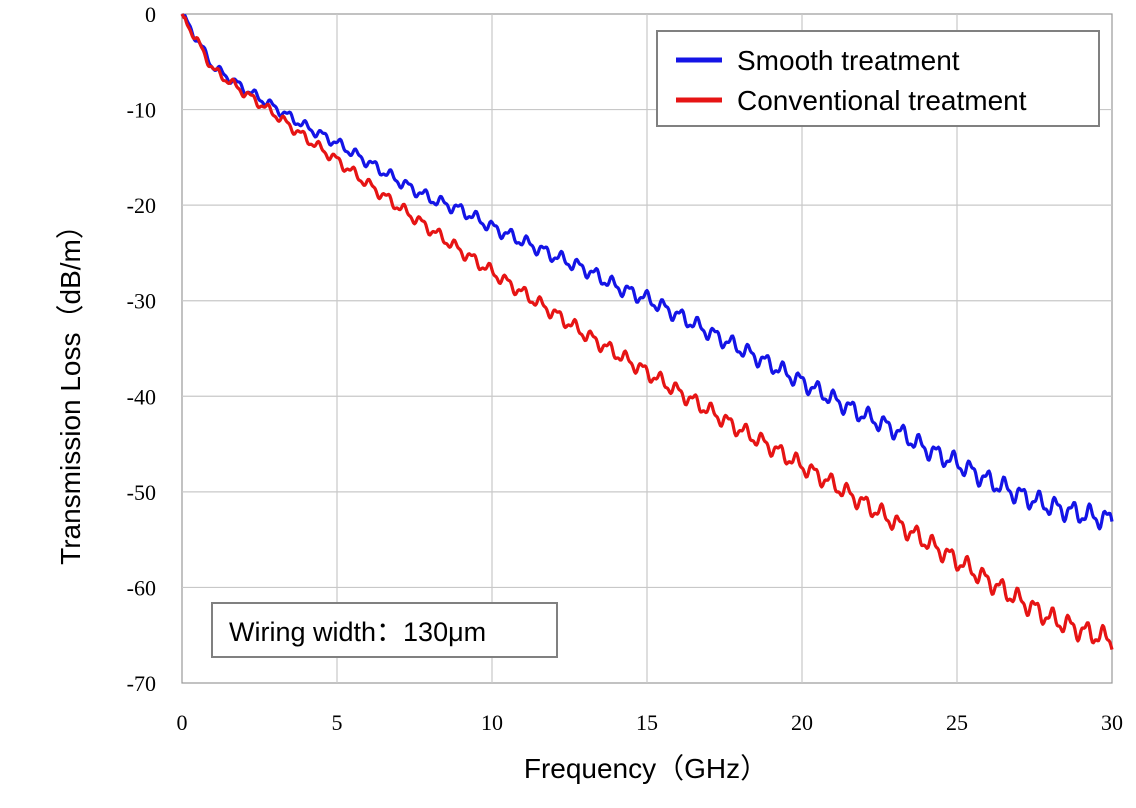 Image resolution: width=1136 pixels, height=808 pixels. I want to click on legend-box, so click(878, 78).